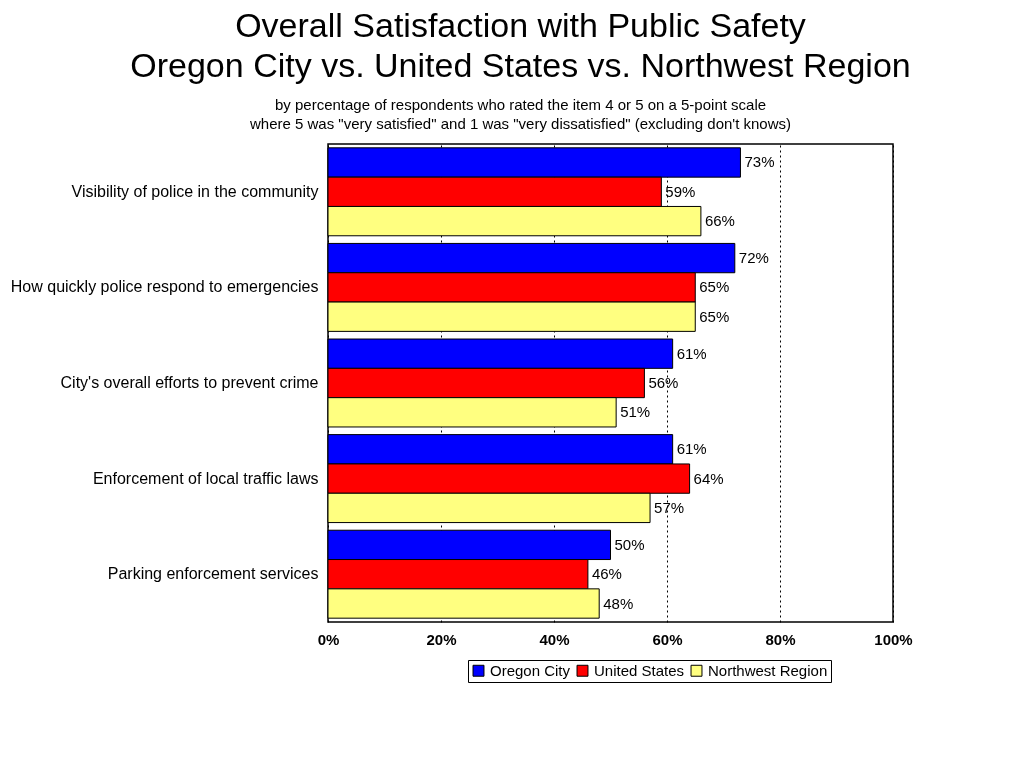  What do you see at coordinates (554, 639) in the screenshot?
I see `x-tick-label: 40%` at bounding box center [554, 639].